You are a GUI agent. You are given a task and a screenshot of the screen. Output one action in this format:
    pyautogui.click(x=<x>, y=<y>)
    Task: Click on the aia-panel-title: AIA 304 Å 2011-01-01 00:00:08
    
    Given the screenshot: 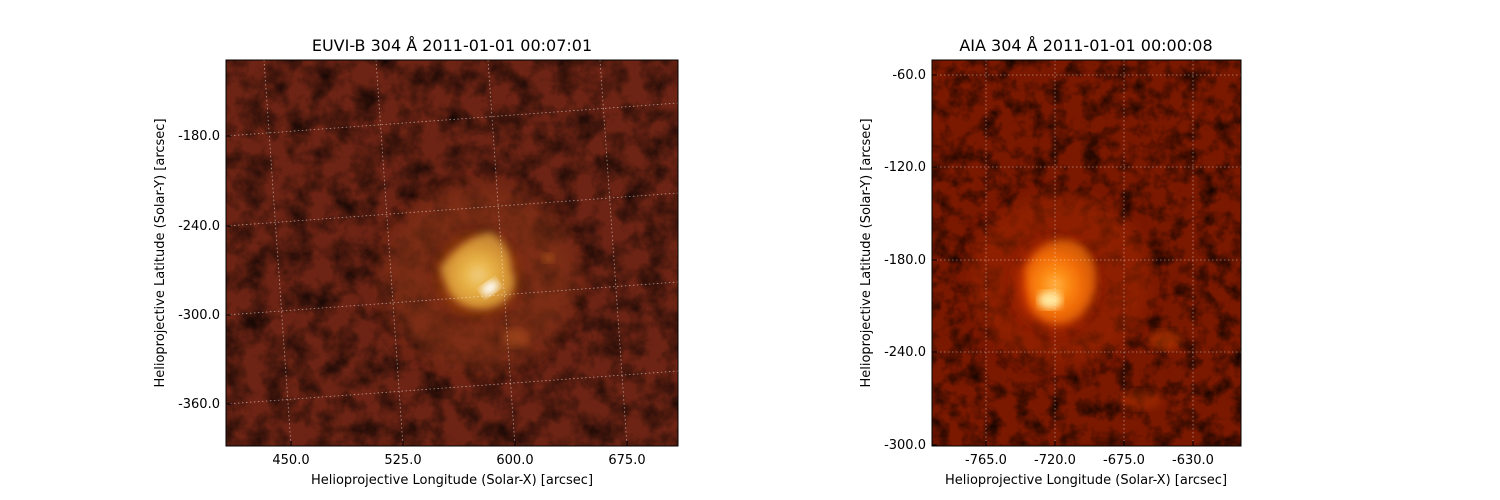 What is the action you would take?
    pyautogui.click(x=1085, y=45)
    